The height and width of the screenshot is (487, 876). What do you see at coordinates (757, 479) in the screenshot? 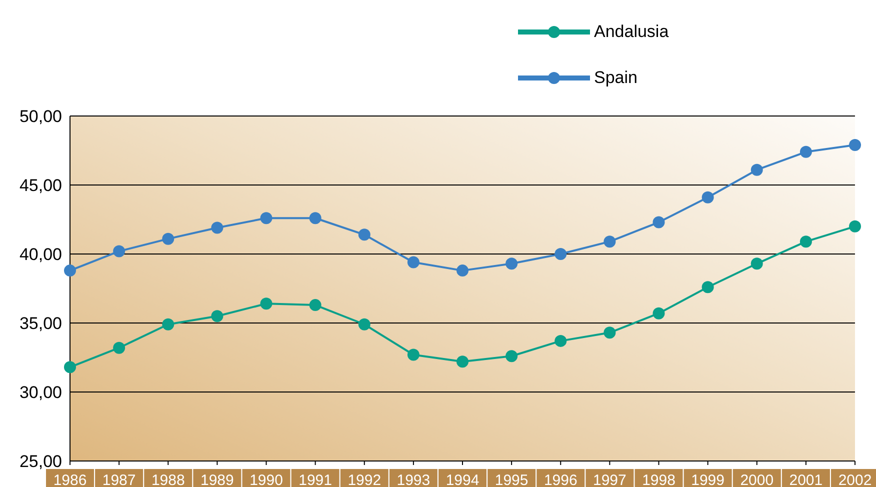
I see `x-tick-label: 2000` at bounding box center [757, 479].